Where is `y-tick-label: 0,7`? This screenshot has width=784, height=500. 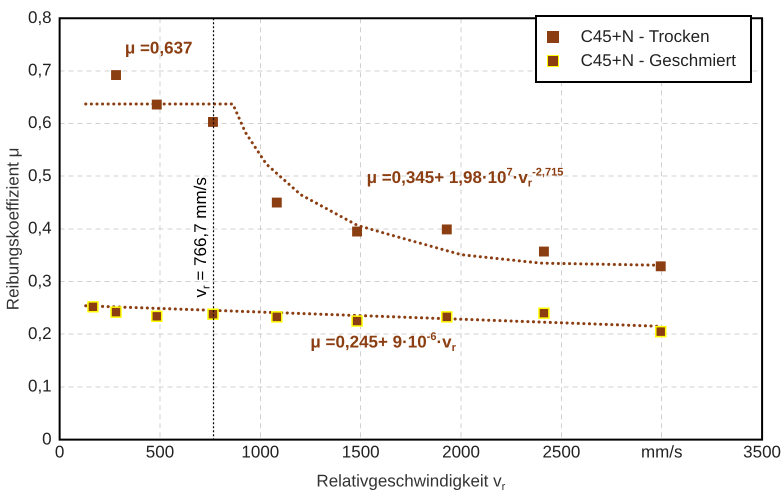
y-tick-label: 0,7 is located at coordinates (40, 70).